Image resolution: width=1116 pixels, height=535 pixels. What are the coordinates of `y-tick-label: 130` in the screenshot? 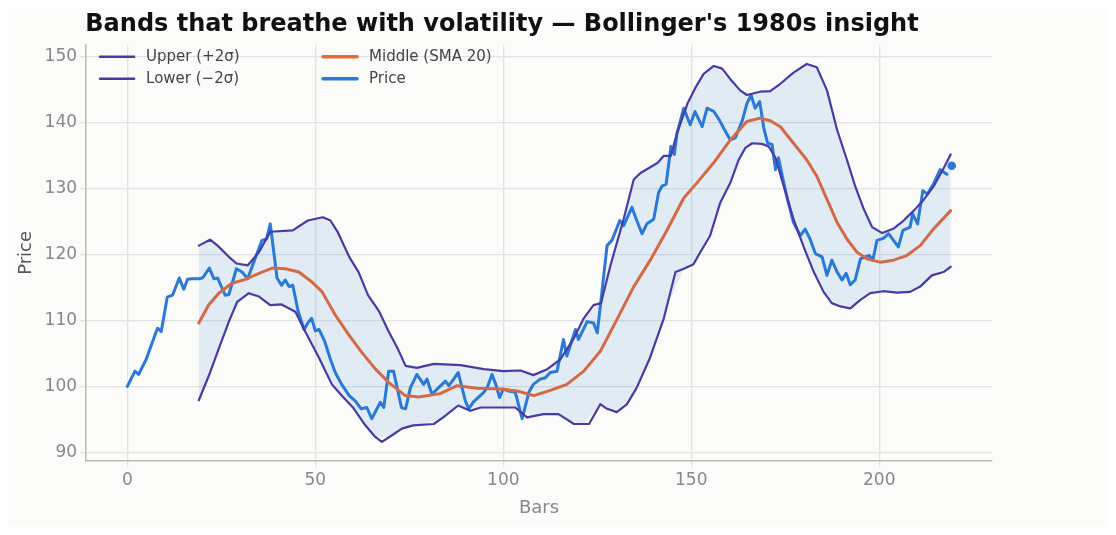 It's located at (61, 187).